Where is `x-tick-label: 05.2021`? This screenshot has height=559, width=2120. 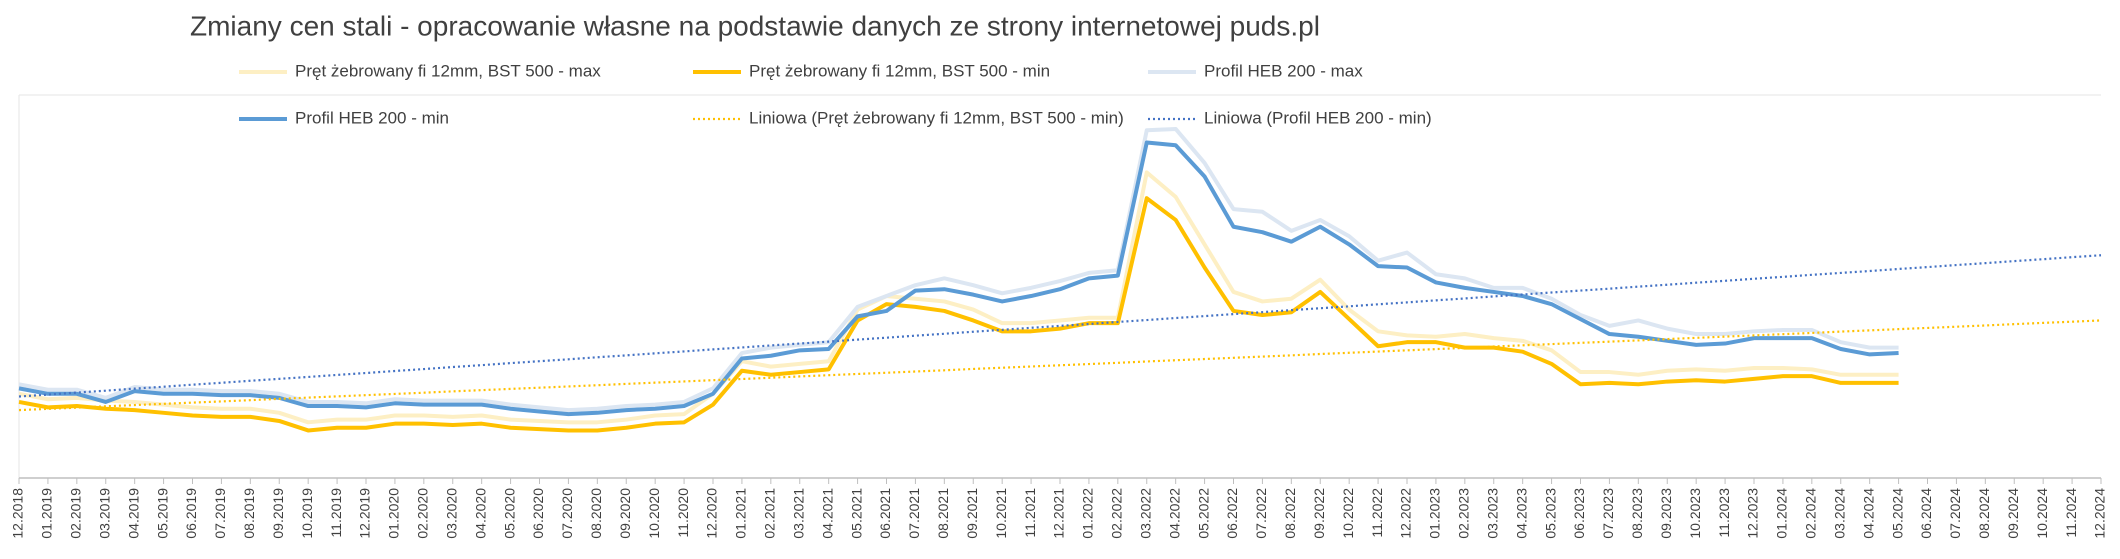 x-tick-label: 05.2021 is located at coordinates (856, 513).